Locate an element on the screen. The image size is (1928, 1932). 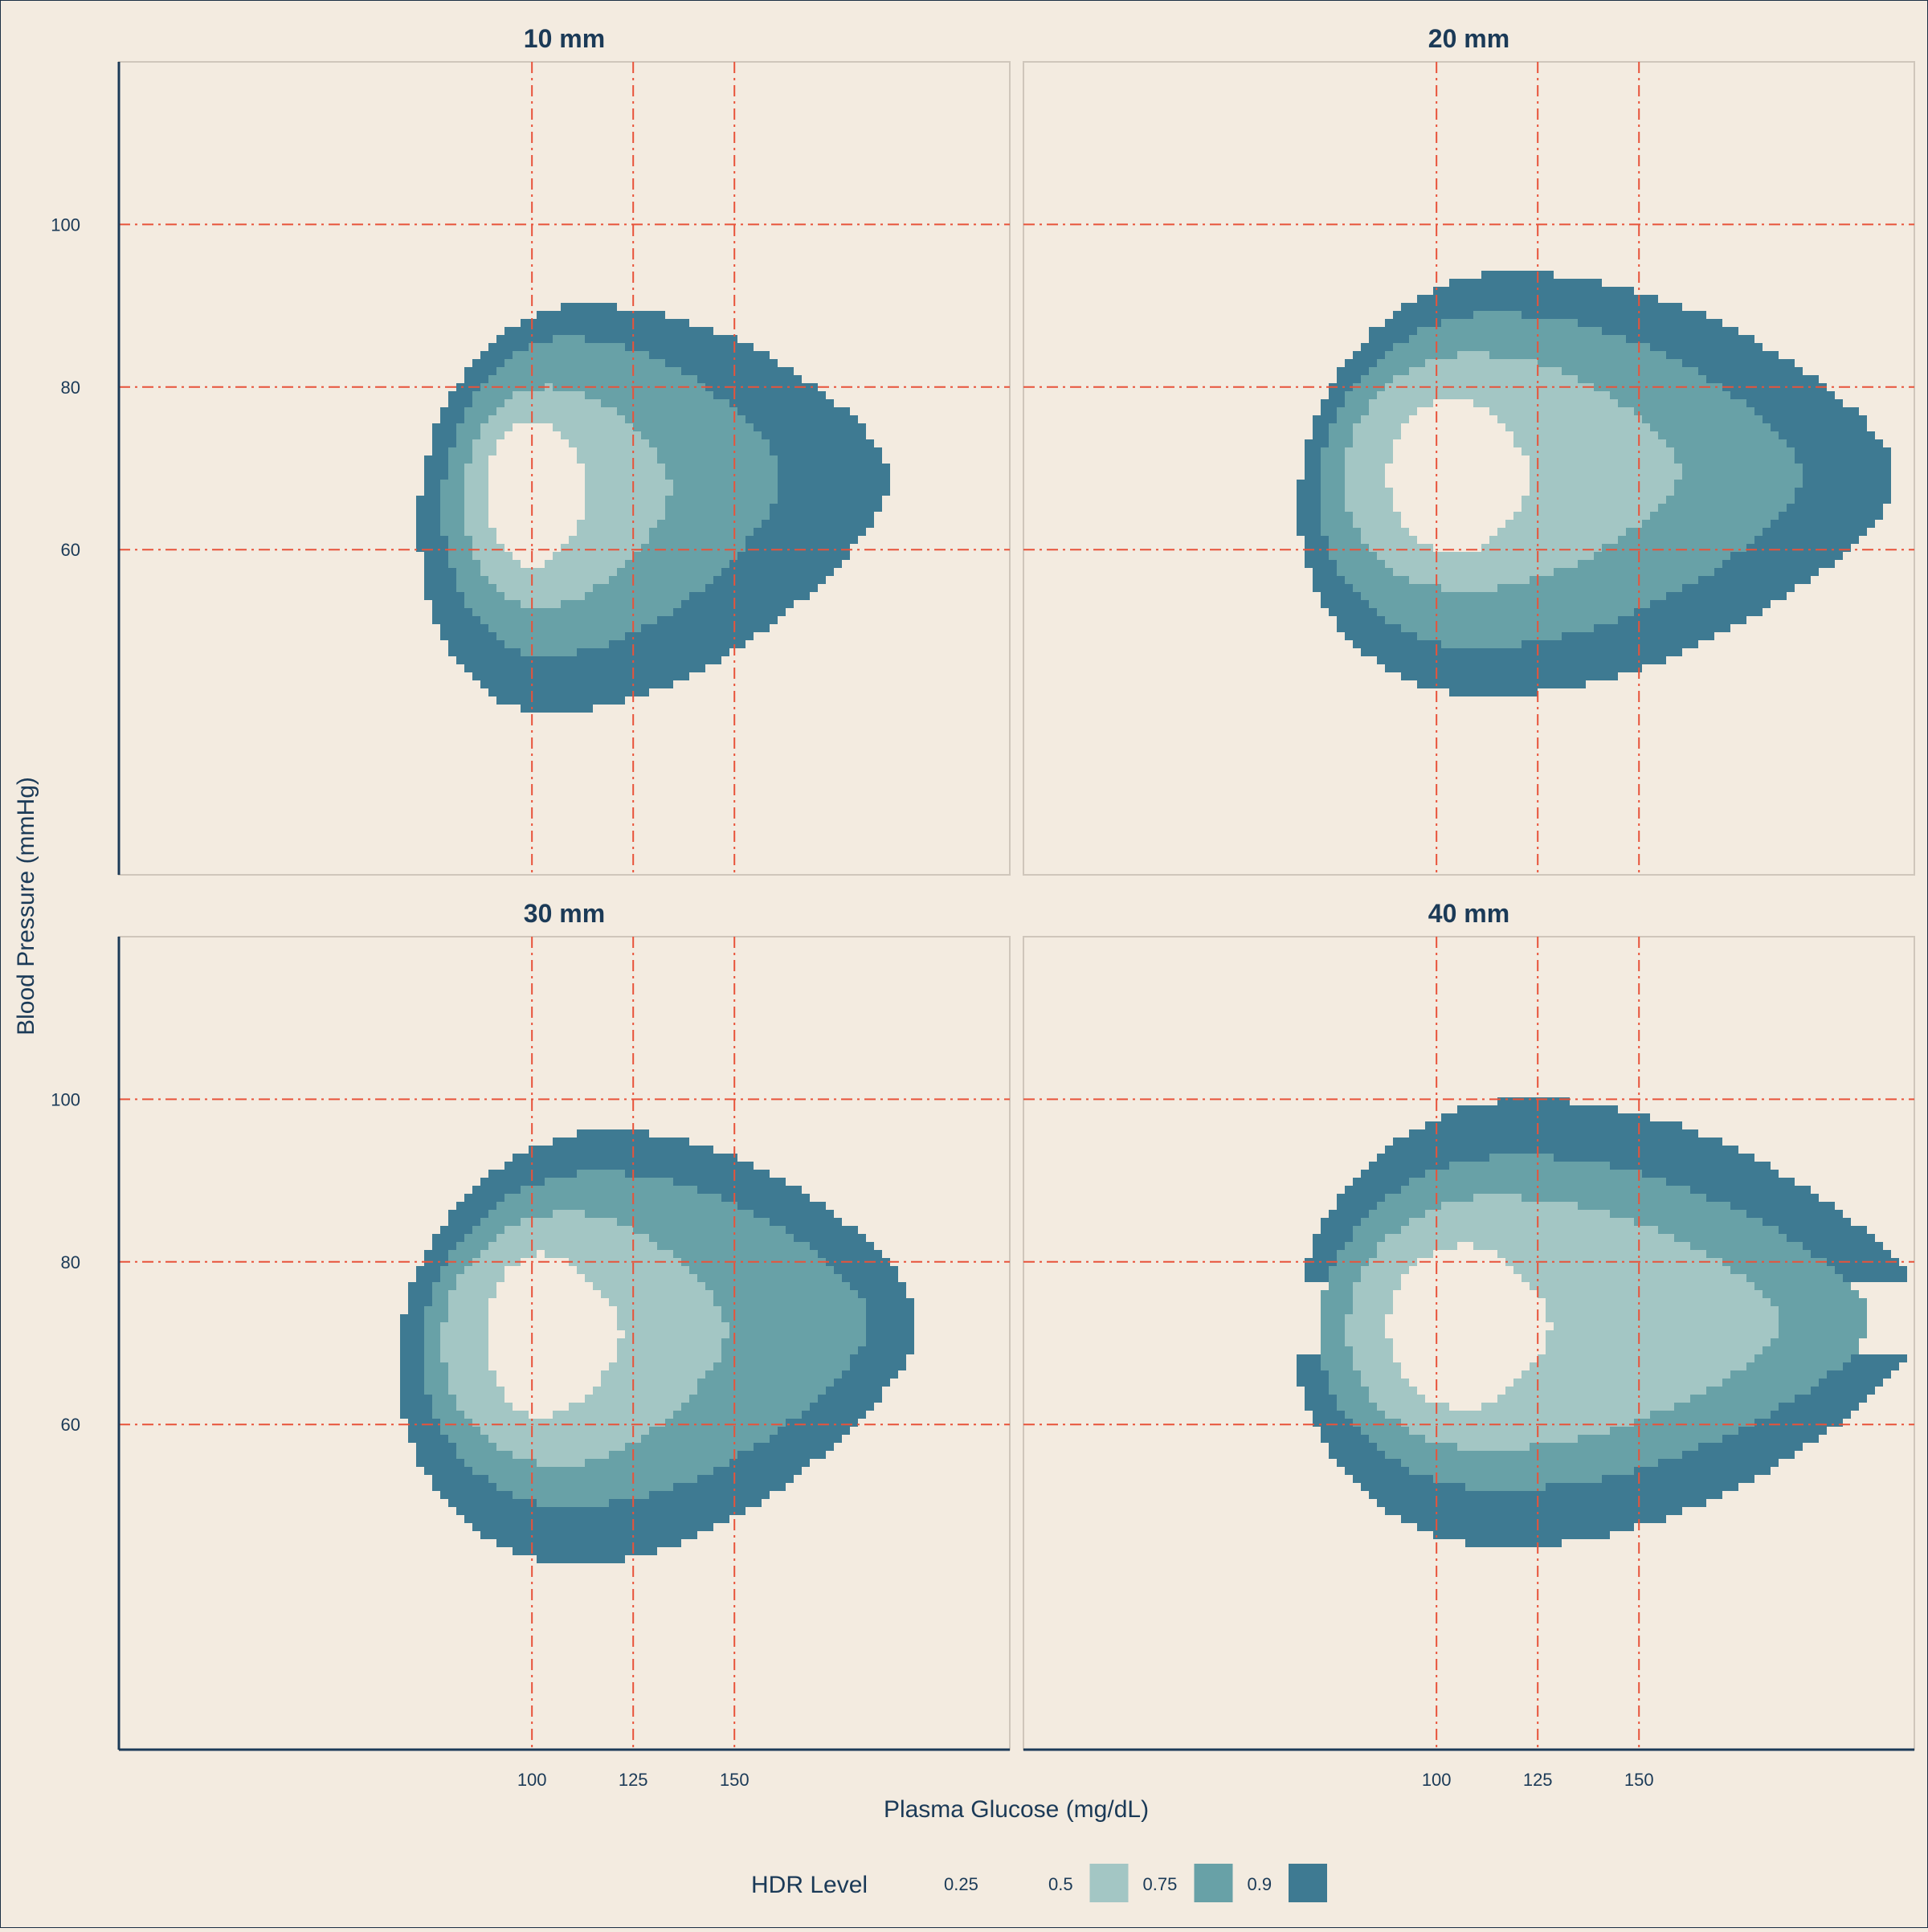
legend-title: HDR Level is located at coordinates (810, 1885).